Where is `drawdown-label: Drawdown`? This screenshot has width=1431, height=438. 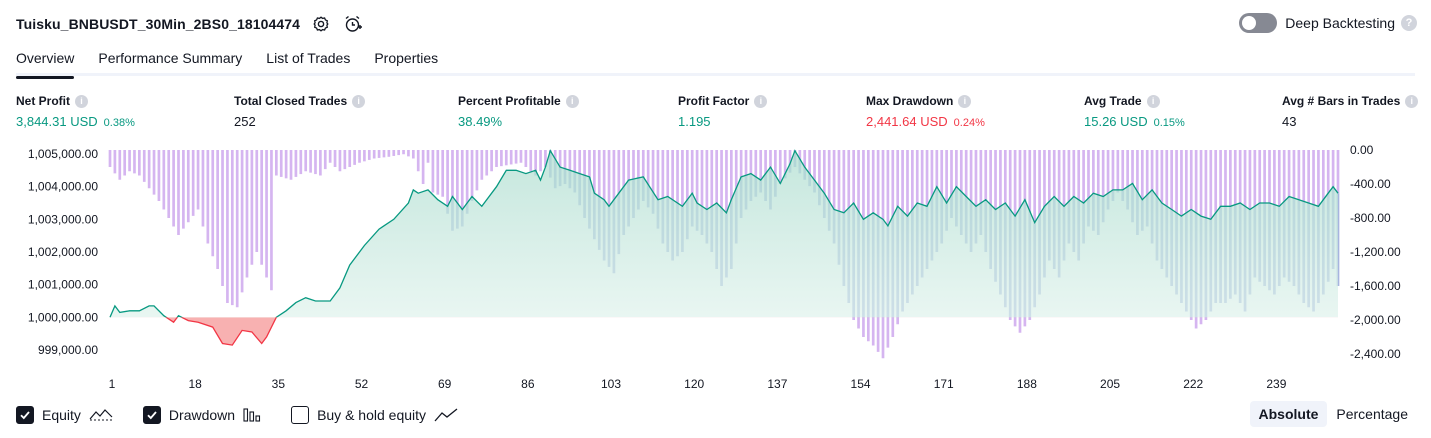
drawdown-label: Drawdown is located at coordinates (202, 415).